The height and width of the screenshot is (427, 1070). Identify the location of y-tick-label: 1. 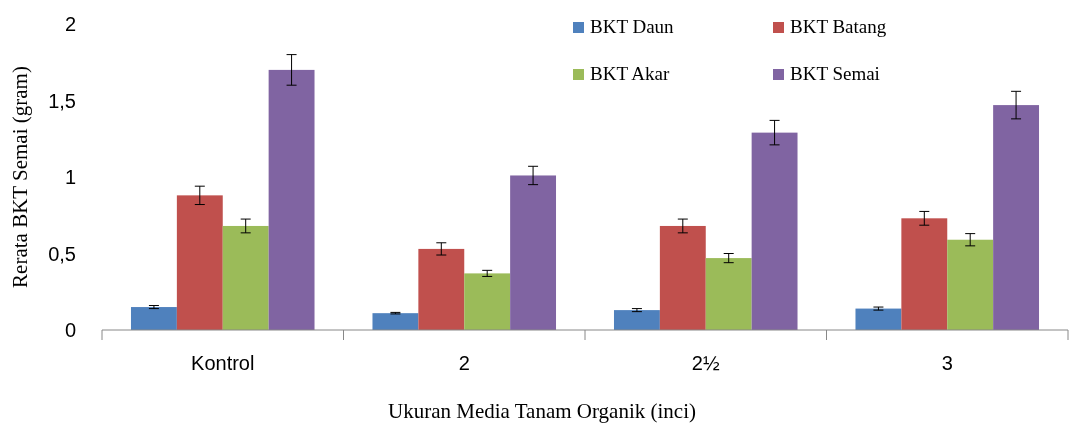
(70, 177).